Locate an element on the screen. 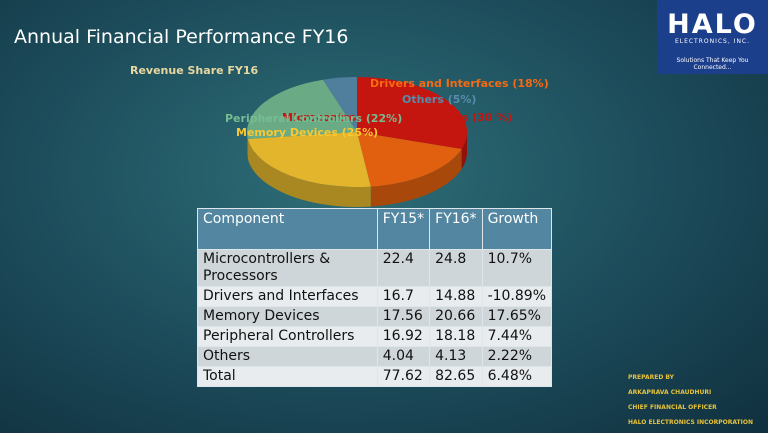  slice-label: Others (5%) is located at coordinates (439, 99).